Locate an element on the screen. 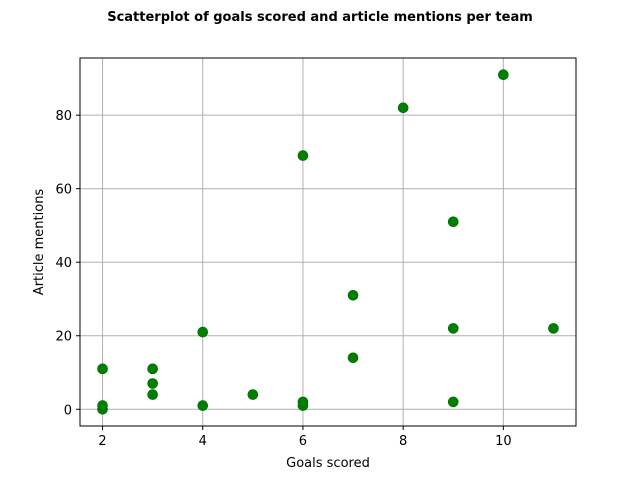  x-tick-label: 8 is located at coordinates (403, 441).